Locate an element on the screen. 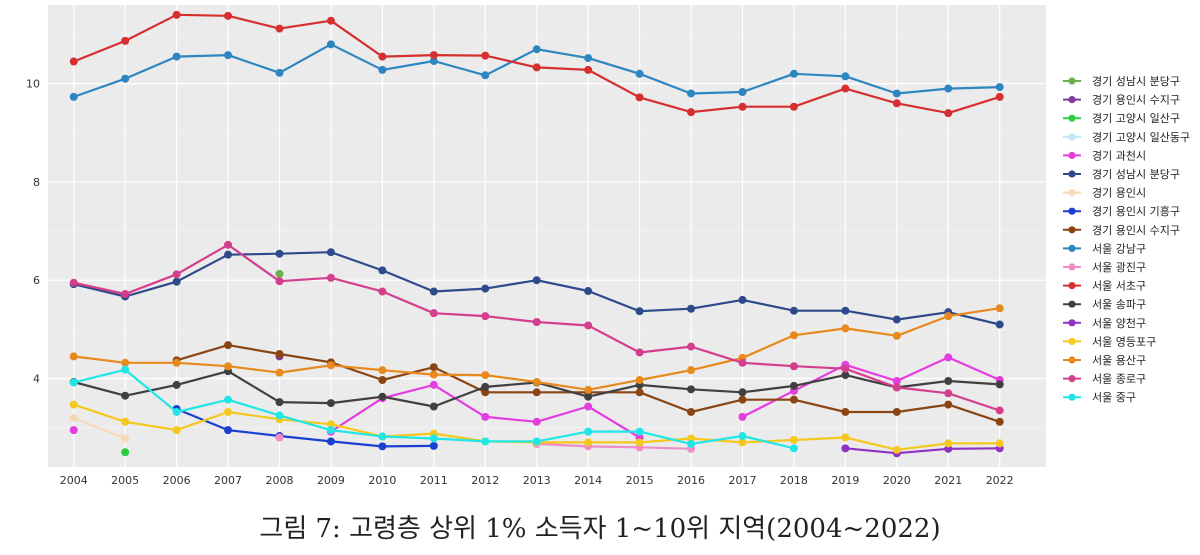 The height and width of the screenshot is (555, 1200). legend-item: 경기 용인시 수지구 is located at coordinates (1121, 230).